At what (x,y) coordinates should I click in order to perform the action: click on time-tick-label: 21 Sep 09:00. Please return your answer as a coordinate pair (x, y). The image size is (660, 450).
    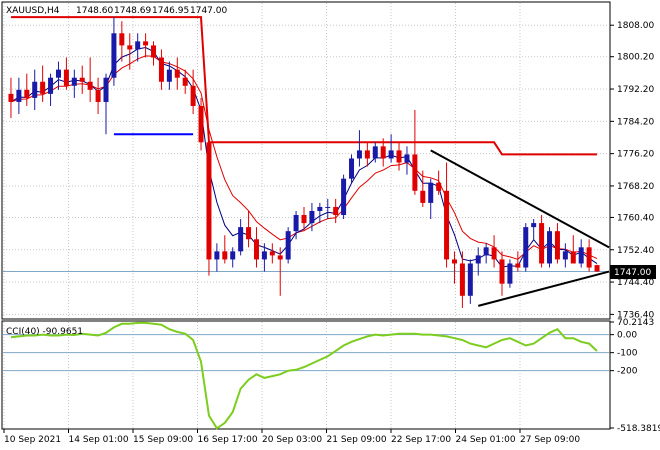
    Looking at the image, I should click on (357, 440).